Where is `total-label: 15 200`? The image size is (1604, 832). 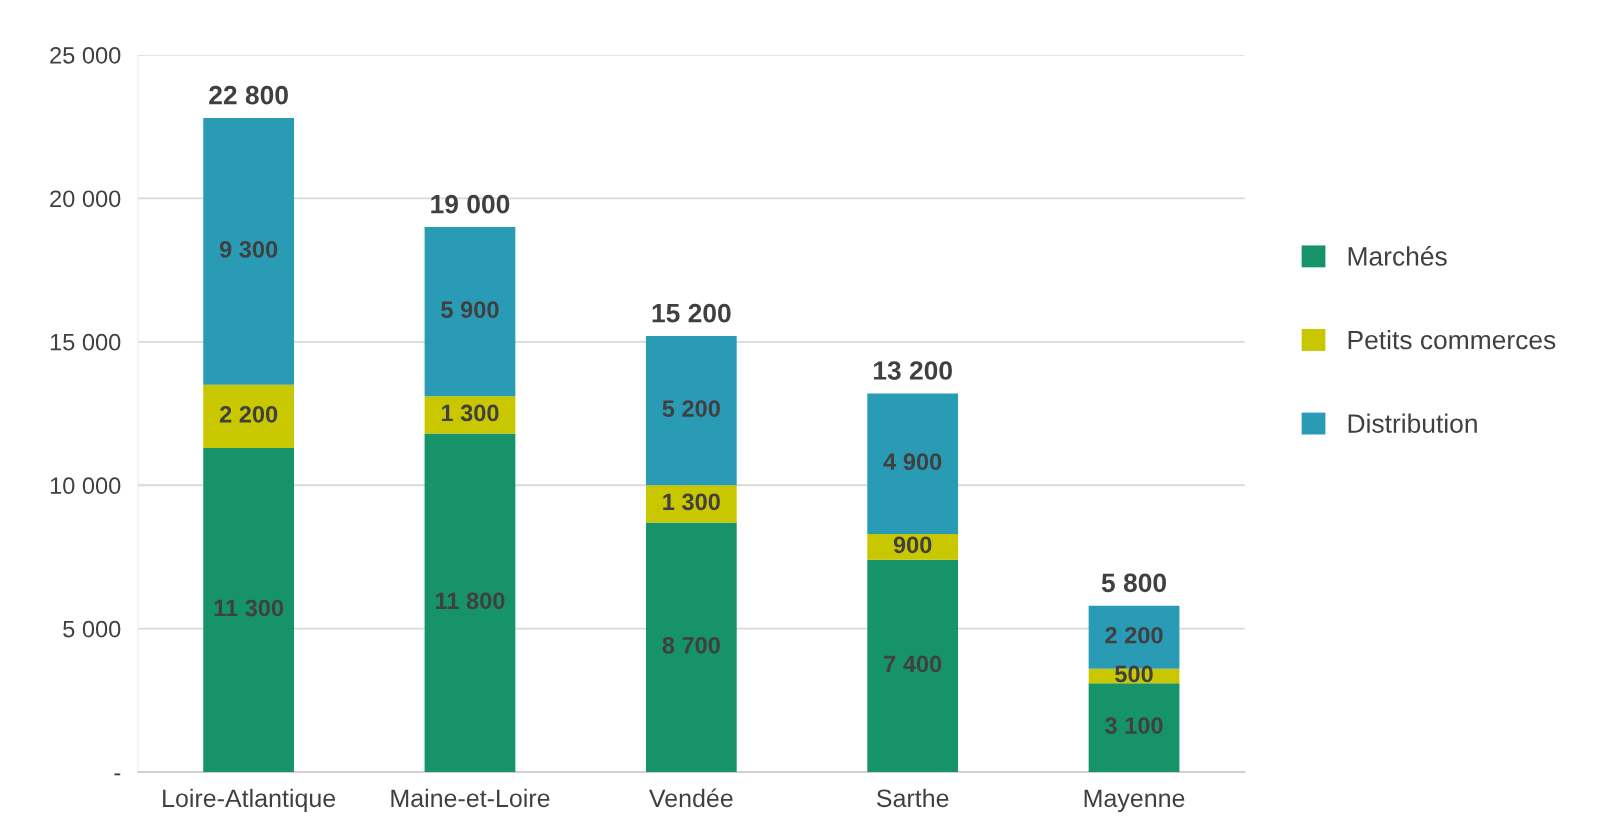 total-label: 15 200 is located at coordinates (691, 313).